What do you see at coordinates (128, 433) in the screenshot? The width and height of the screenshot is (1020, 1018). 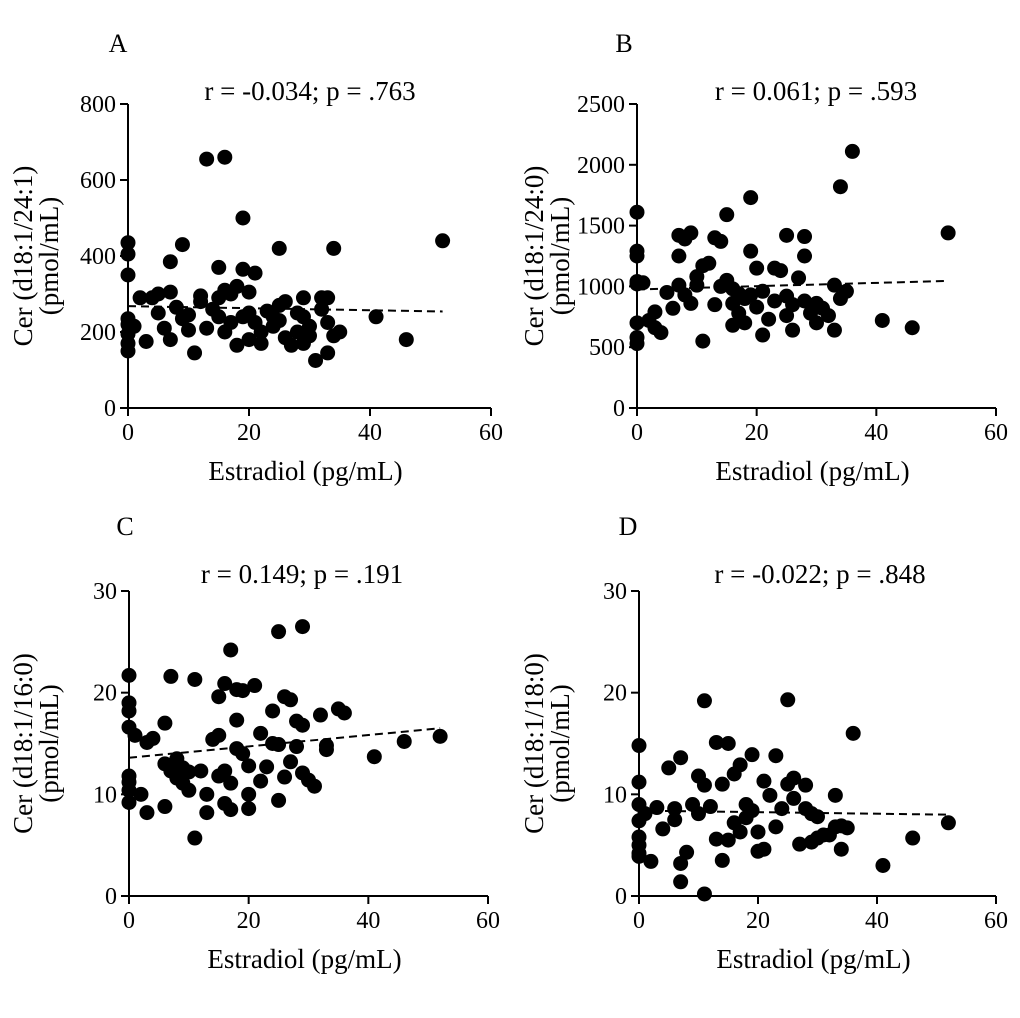 I see `x-tick-label: 0` at bounding box center [128, 433].